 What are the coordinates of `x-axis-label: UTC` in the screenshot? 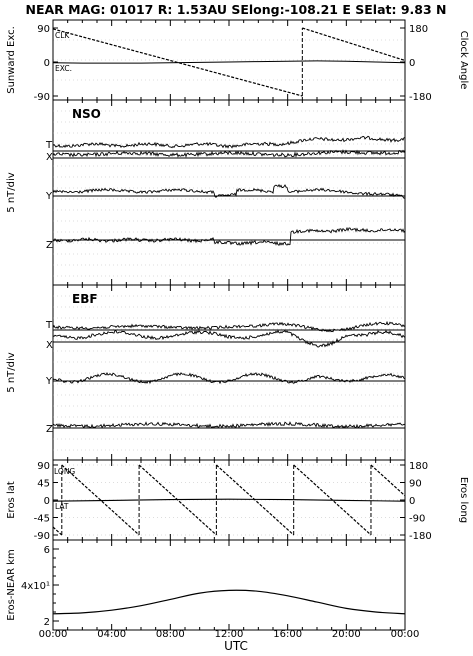 It's located at (236, 646).